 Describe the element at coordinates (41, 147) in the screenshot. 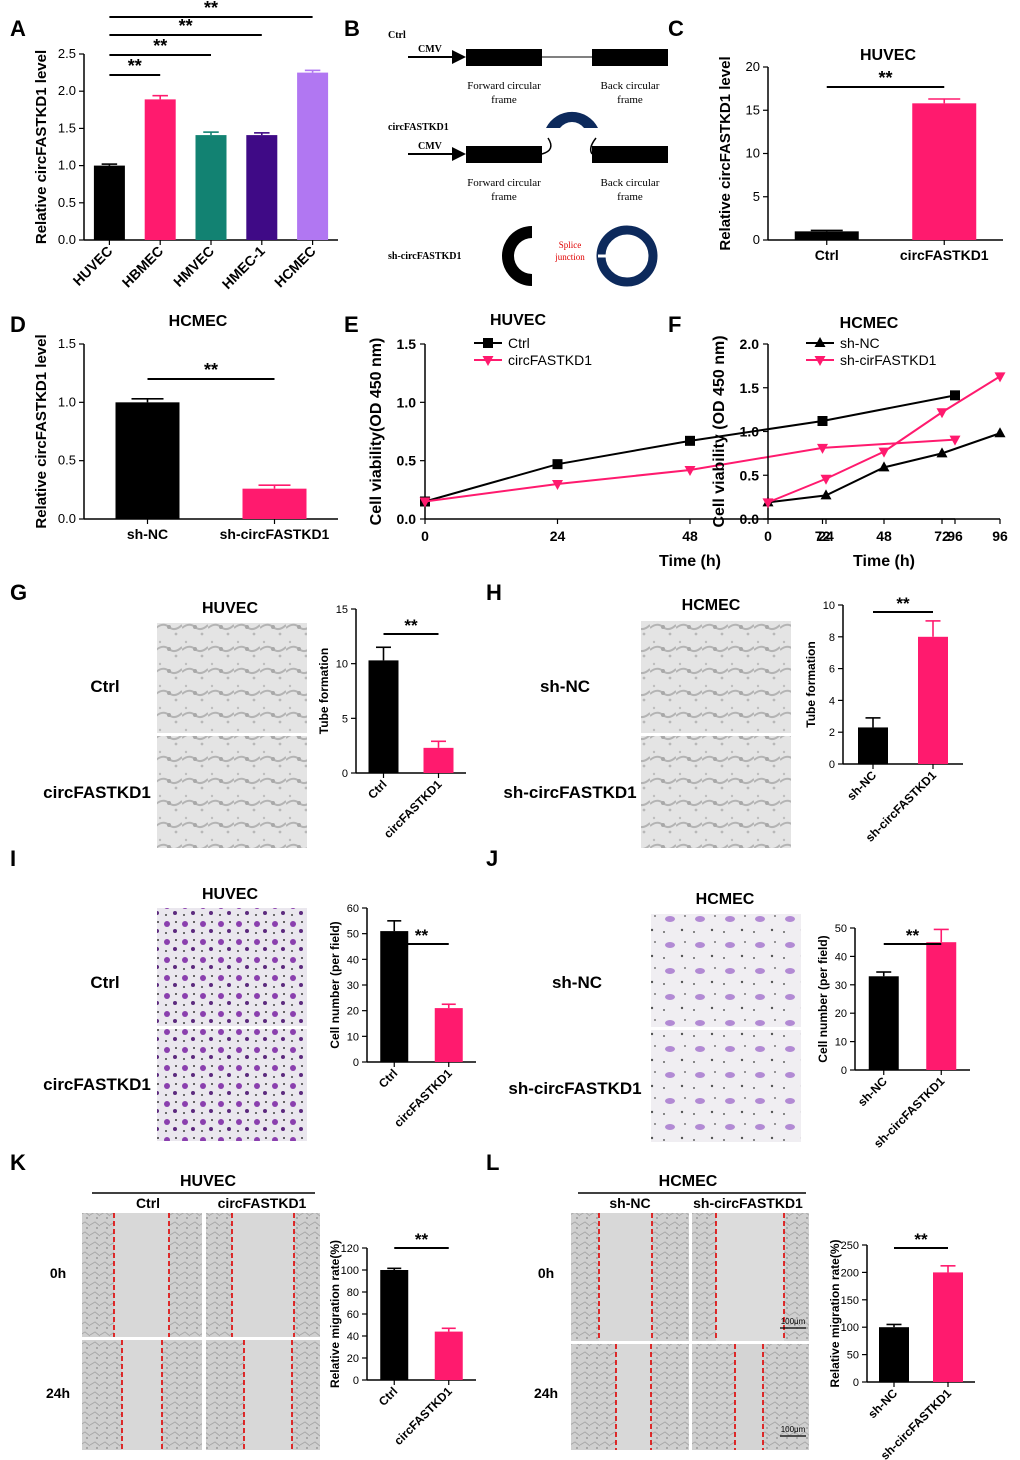

I see `y-axis-label: Relative circFASTKD1 level` at that location.